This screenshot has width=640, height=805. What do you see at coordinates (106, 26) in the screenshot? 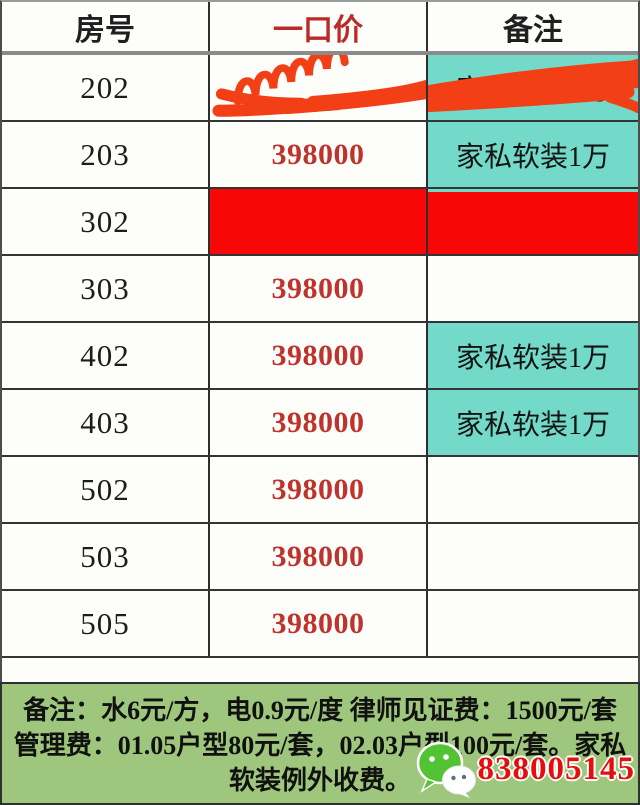
I see `header-room: 房号` at bounding box center [106, 26].